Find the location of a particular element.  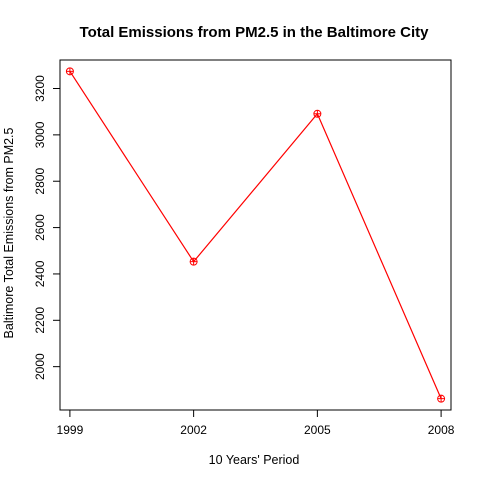

y-tick-label: 2800 is located at coordinates (40, 181).